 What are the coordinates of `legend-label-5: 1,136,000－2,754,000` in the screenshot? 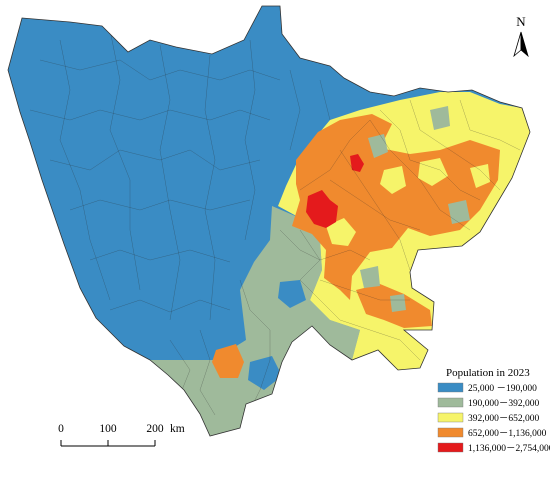 It's located at (509, 449).